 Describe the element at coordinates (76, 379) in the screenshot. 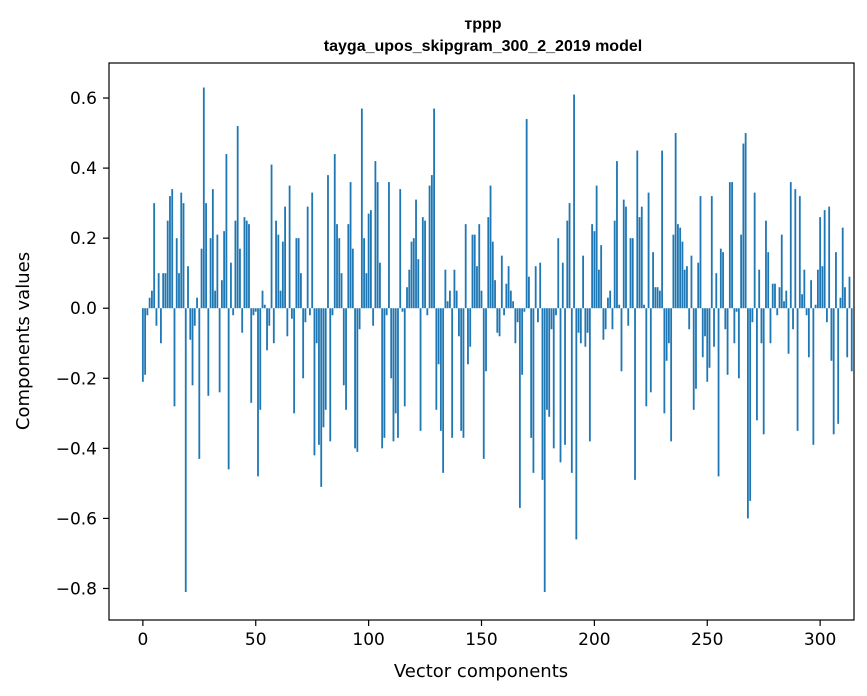

I see `y-tick-label: −0.2` at that location.